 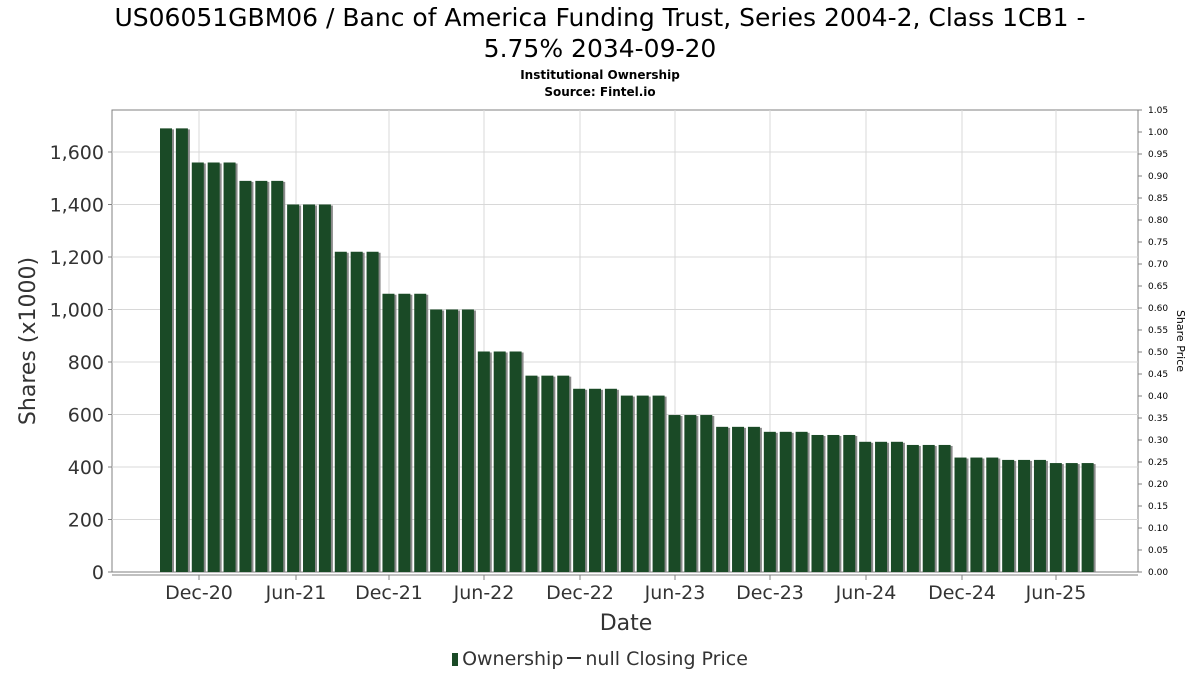 I want to click on y2-tick-label: 0.45, so click(x=1158, y=375).